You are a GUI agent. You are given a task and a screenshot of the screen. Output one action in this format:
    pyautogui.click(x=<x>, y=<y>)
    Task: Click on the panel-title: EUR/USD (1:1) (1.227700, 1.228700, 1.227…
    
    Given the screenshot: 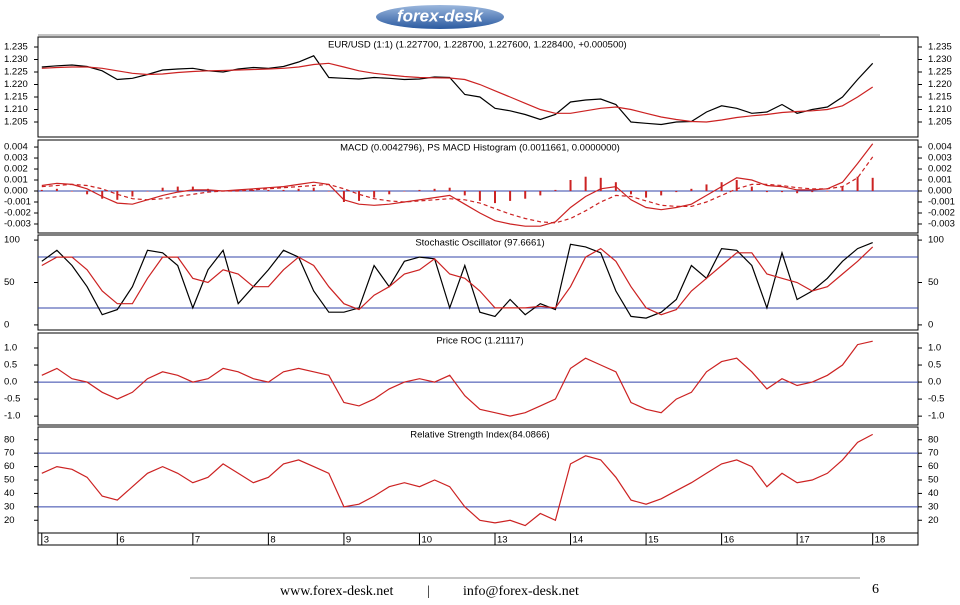 What is the action you would take?
    pyautogui.click(x=477, y=45)
    